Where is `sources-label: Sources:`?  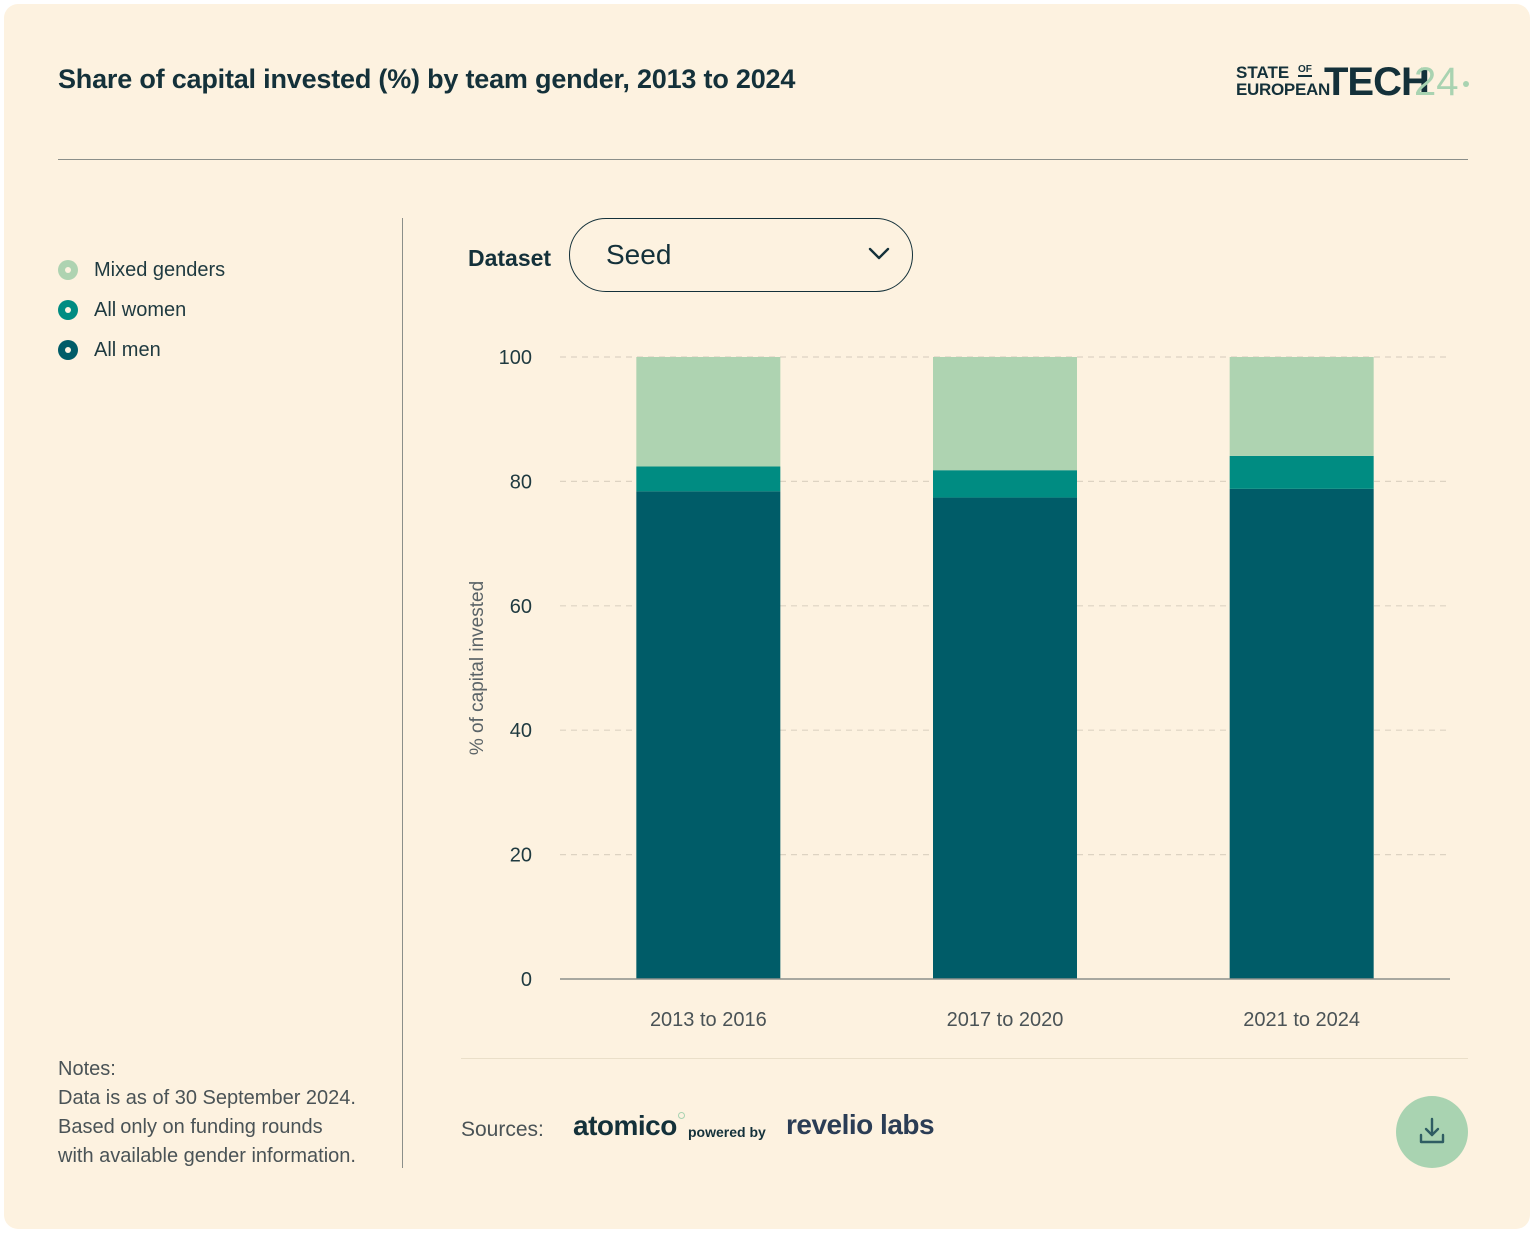 sources-label: Sources: is located at coordinates (502, 1129).